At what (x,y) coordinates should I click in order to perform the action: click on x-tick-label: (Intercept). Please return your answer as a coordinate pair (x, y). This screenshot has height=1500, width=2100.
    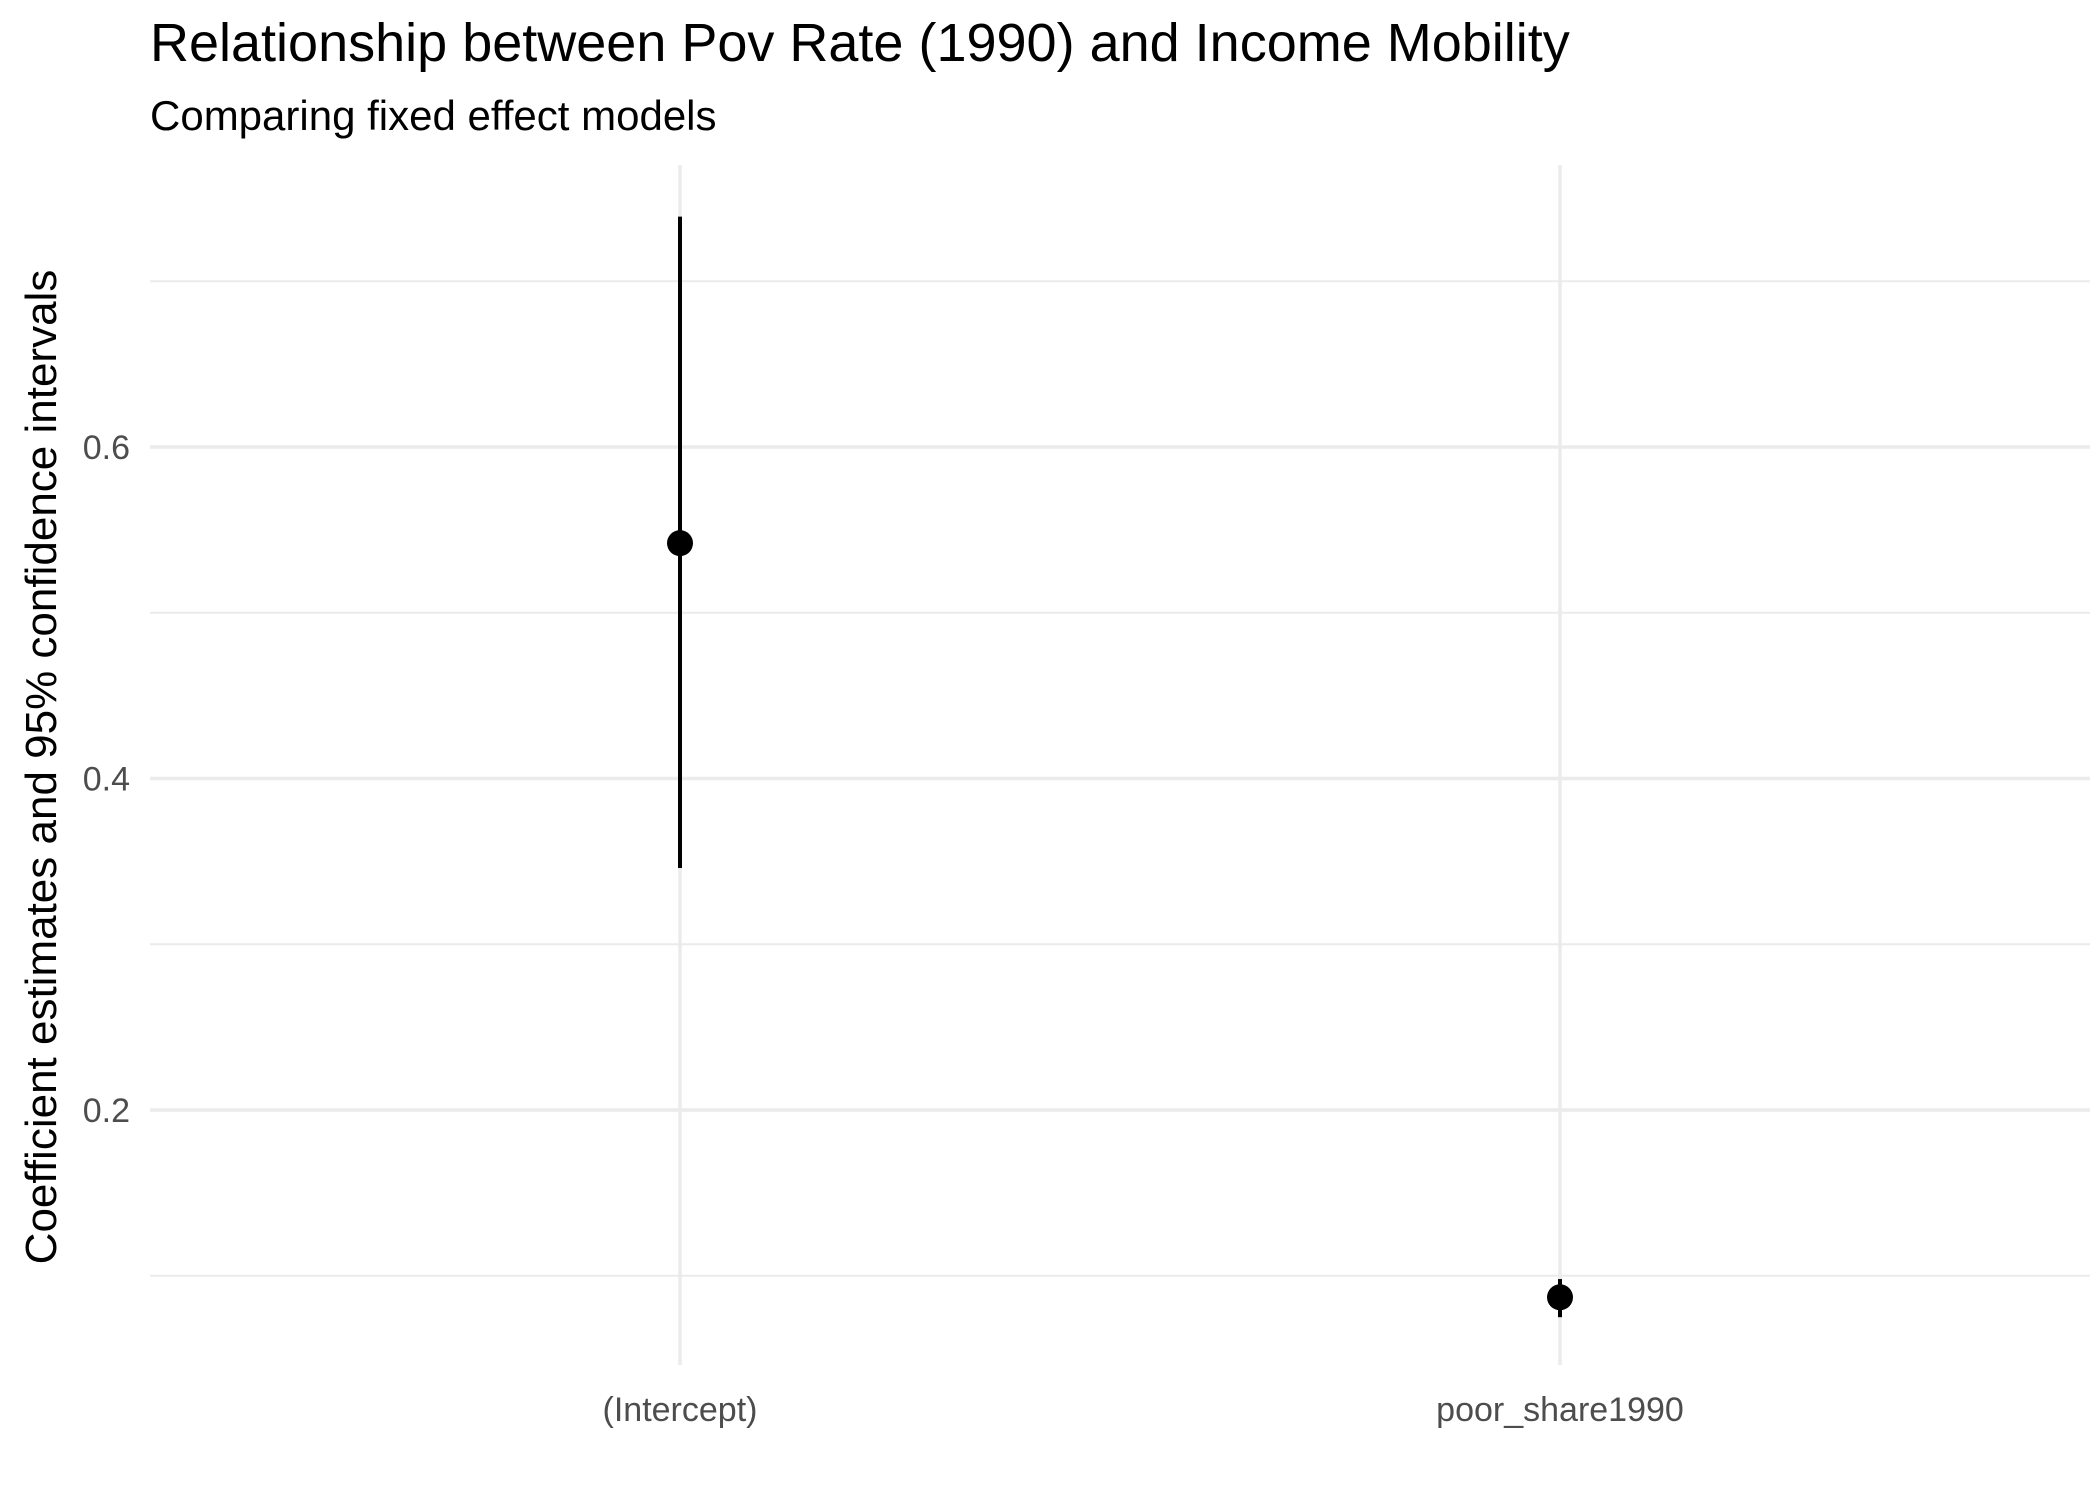
    Looking at the image, I should click on (680, 1410).